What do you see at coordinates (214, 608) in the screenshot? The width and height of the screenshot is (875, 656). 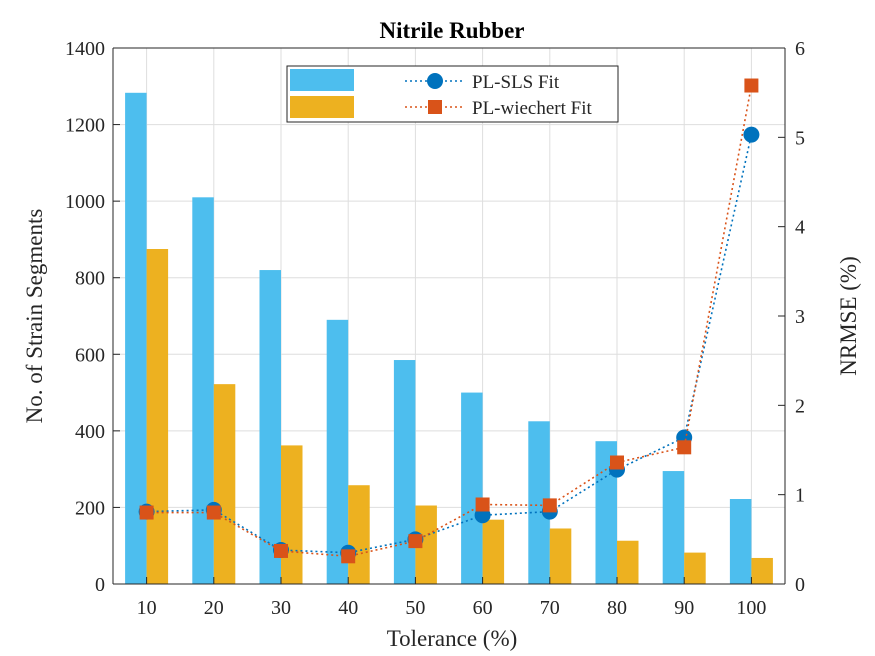 I see `x-tick-label: 20` at bounding box center [214, 608].